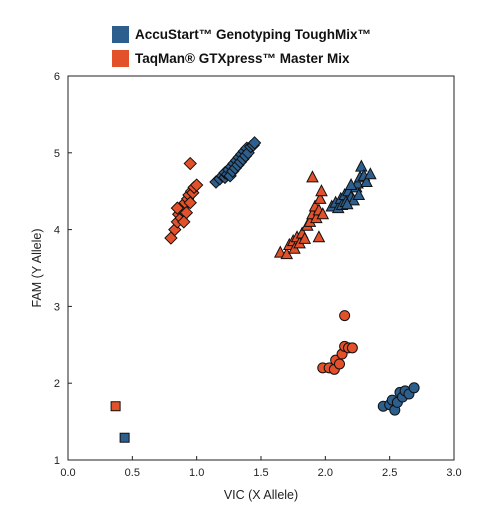 The image size is (500, 510). I want to click on legend-label-accustart: AccuStart™ Genotyping ToughMix™, so click(253, 34).